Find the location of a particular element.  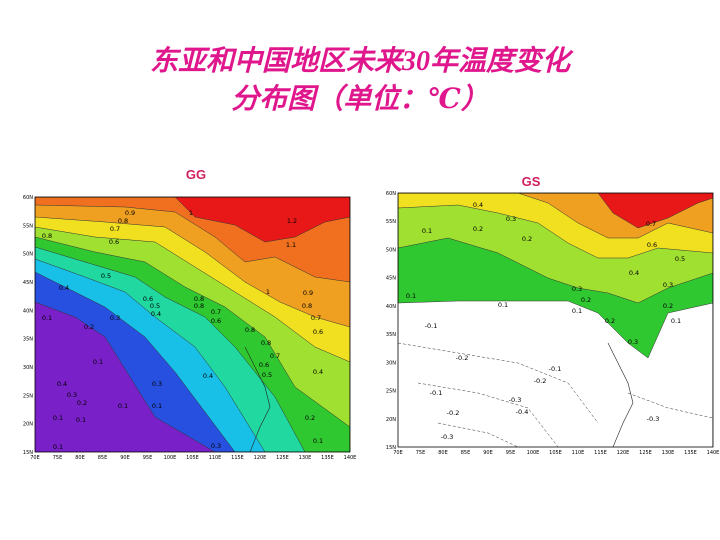

panel-label: GS is located at coordinates (531, 181).